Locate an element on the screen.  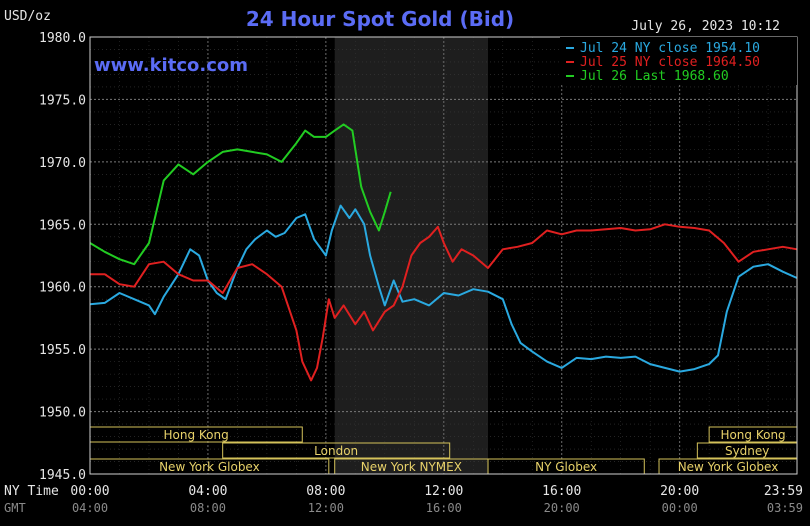
market-label: London is located at coordinates (336, 451).